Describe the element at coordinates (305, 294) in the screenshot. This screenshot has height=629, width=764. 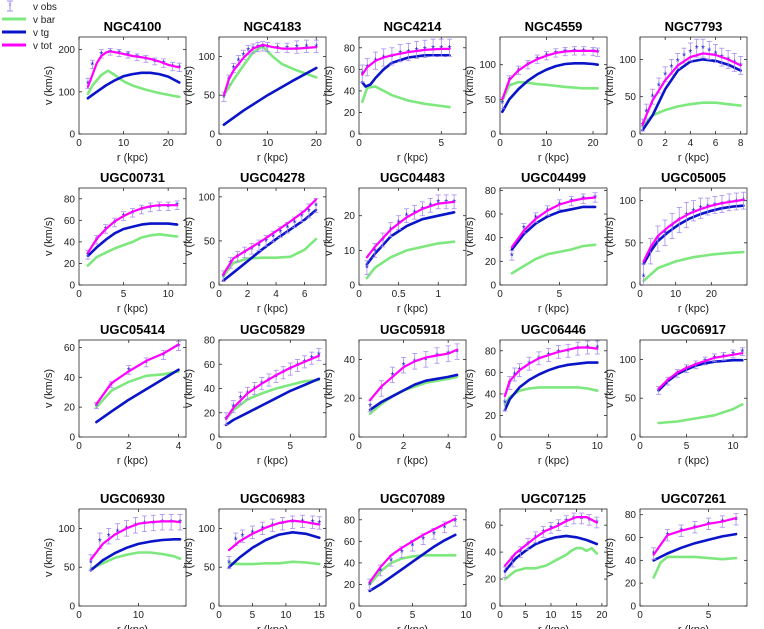
I see `x-tick-label: 6` at that location.